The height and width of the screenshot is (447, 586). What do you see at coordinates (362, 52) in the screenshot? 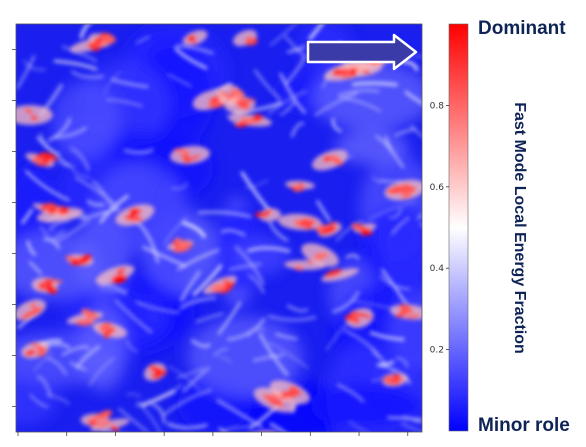
I see `direction-arrow` at bounding box center [362, 52].